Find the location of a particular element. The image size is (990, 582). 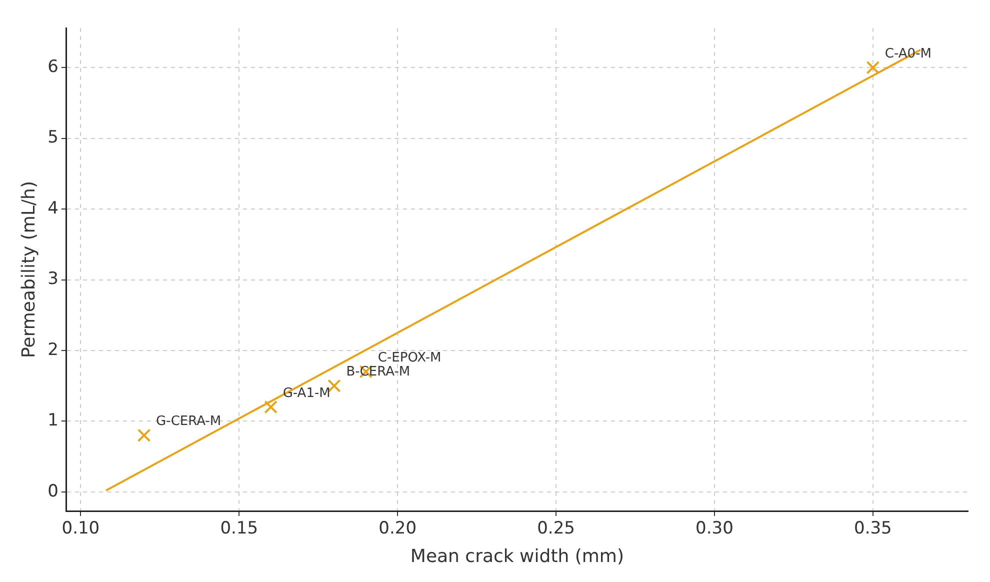

y-axis-title: Permeability (mL/h) is located at coordinates (29, 269).